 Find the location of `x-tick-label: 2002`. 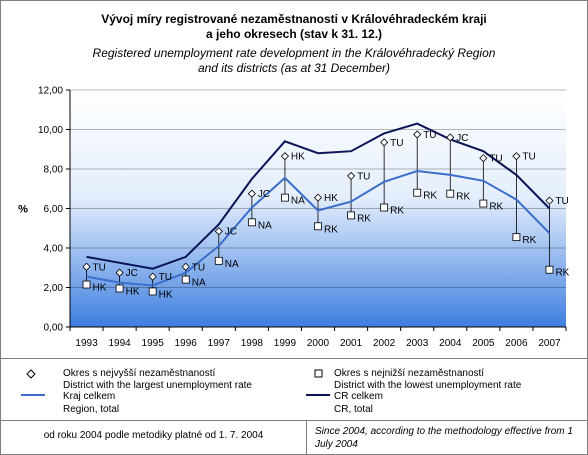

x-tick-label: 2002 is located at coordinates (384, 343).